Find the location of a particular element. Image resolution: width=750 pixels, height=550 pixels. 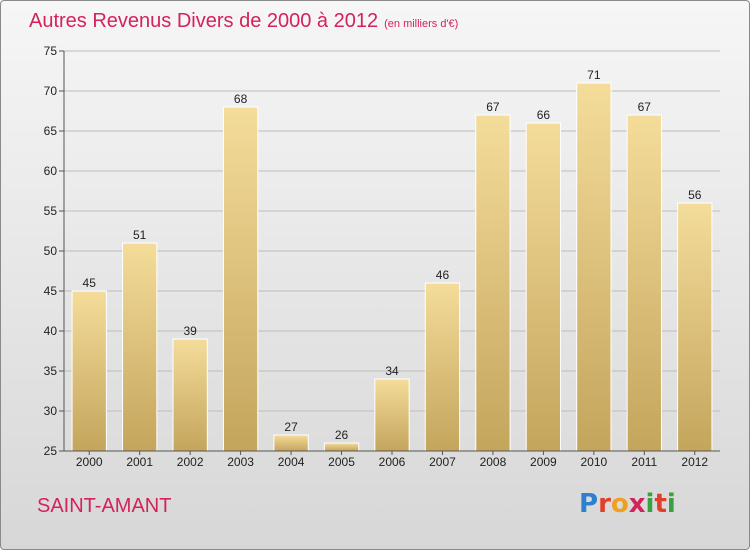

bar-2004 is located at coordinates (291, 443).